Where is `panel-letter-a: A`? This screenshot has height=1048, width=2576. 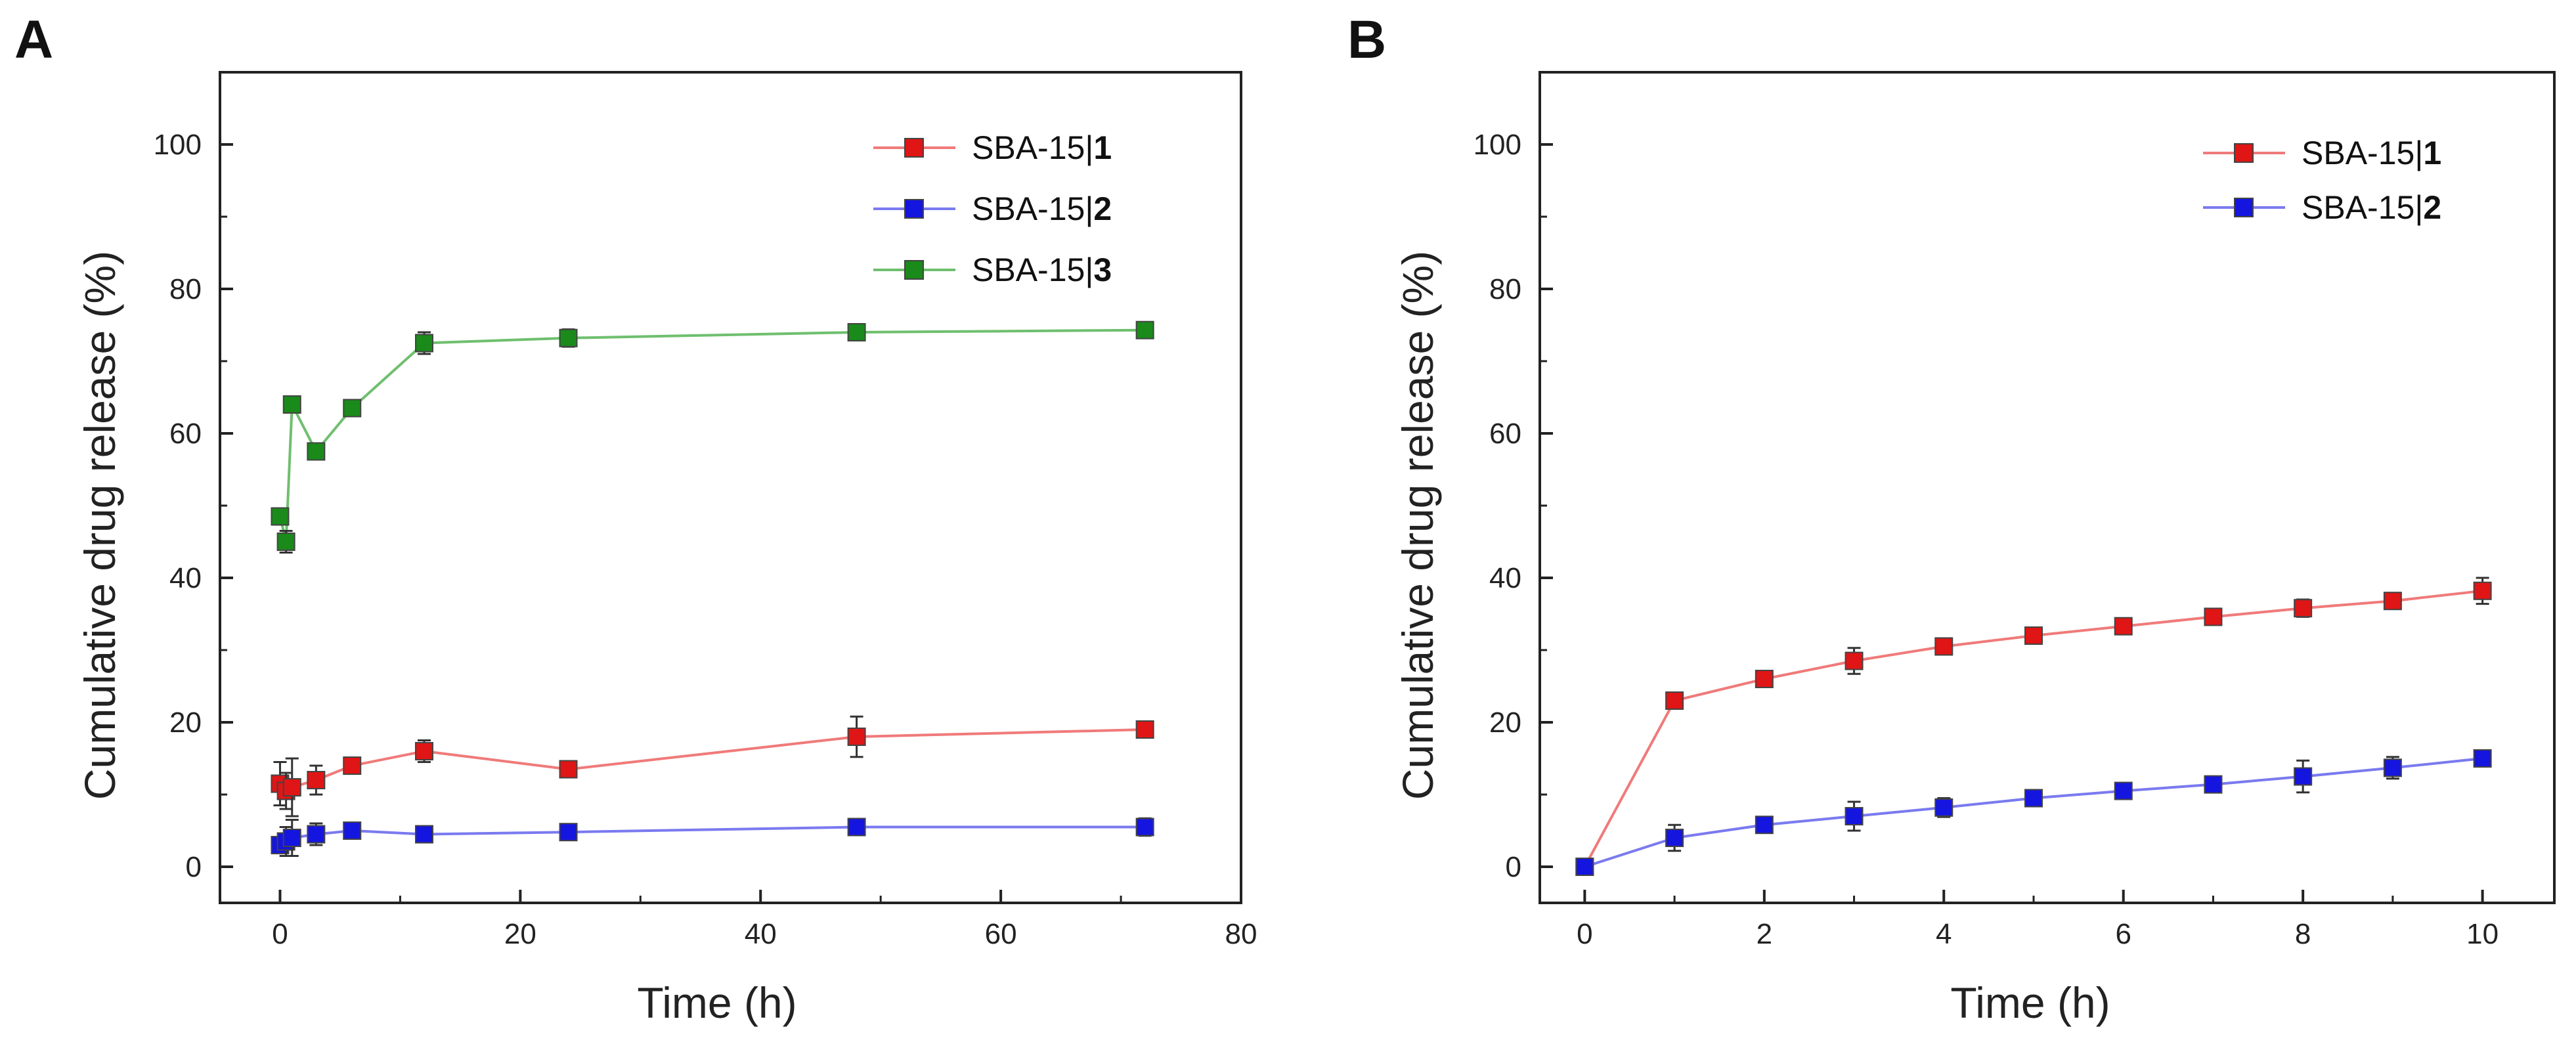
panel-letter-a: A is located at coordinates (33, 40).